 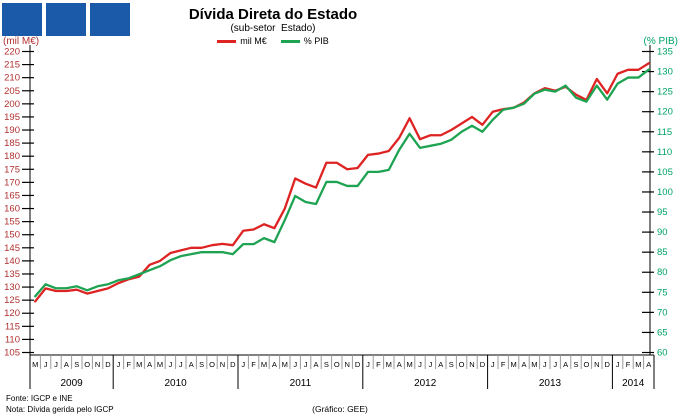 What do you see at coordinates (664, 132) in the screenshot?
I see `right-axis-tick-label: 115` at bounding box center [664, 132].